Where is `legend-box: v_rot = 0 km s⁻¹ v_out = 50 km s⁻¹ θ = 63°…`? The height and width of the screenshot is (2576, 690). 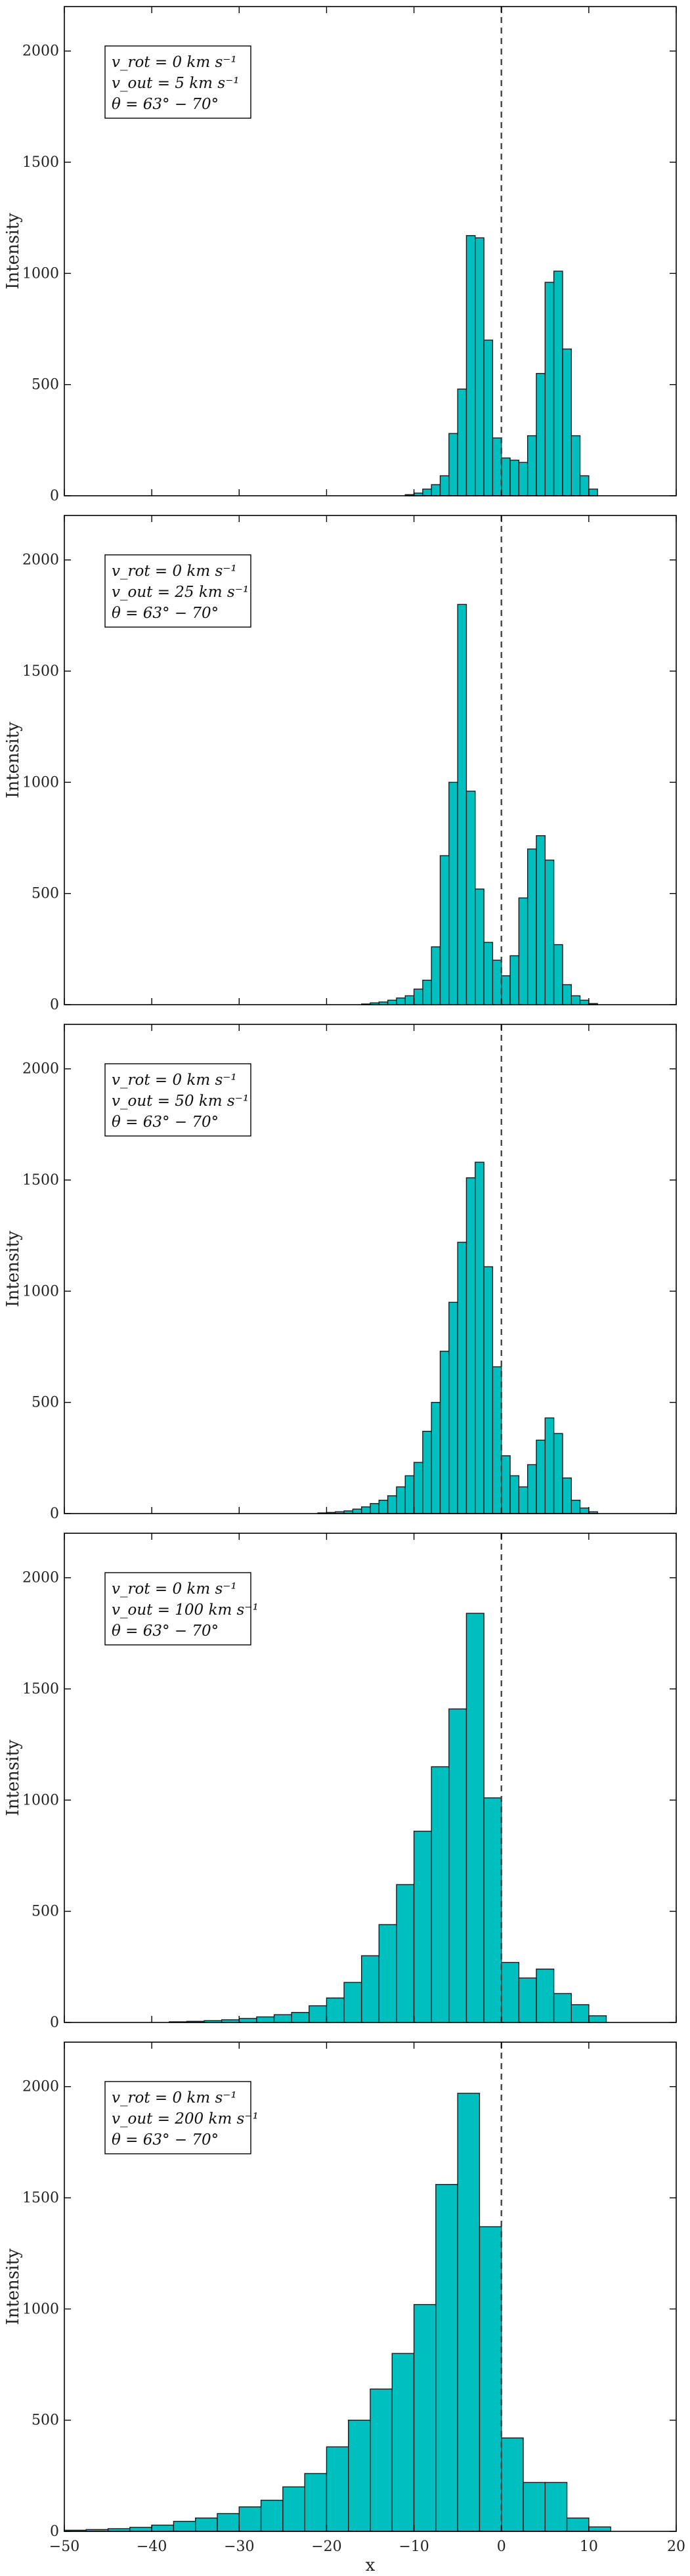 legend-box: v_rot = 0 km s⁻¹ v_out = 50 km s⁻¹ θ = 63°… is located at coordinates (177, 1100).